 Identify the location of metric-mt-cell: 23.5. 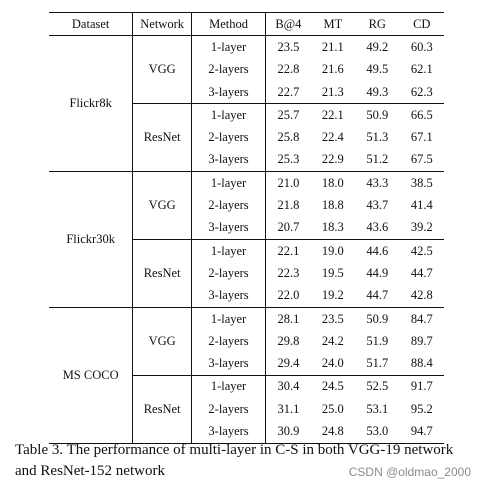
(332, 318).